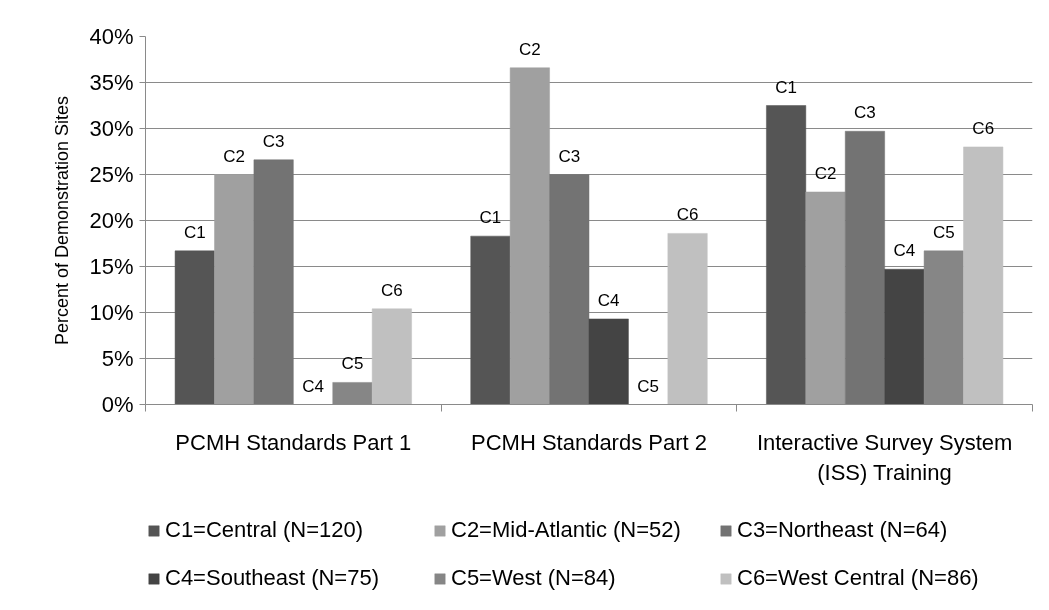 The width and height of the screenshot is (1049, 610). What do you see at coordinates (273, 578) in the screenshot?
I see `legend-label: C4=Southeast (N=75)` at bounding box center [273, 578].